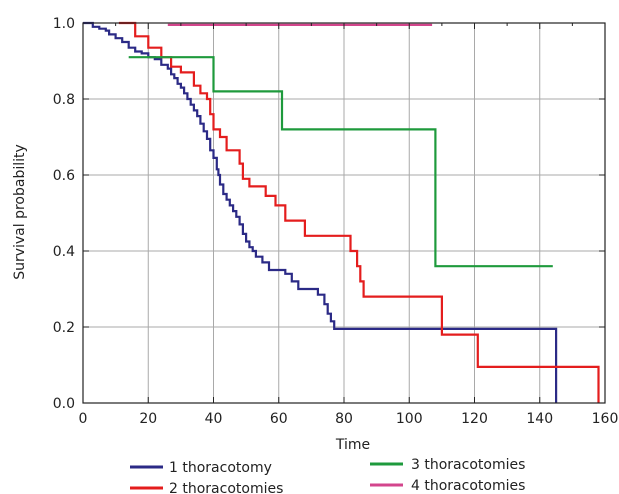 This screenshot has height=494, width=619. What do you see at coordinates (148, 419) in the screenshot?
I see `x-tick-label: 20` at bounding box center [148, 419].